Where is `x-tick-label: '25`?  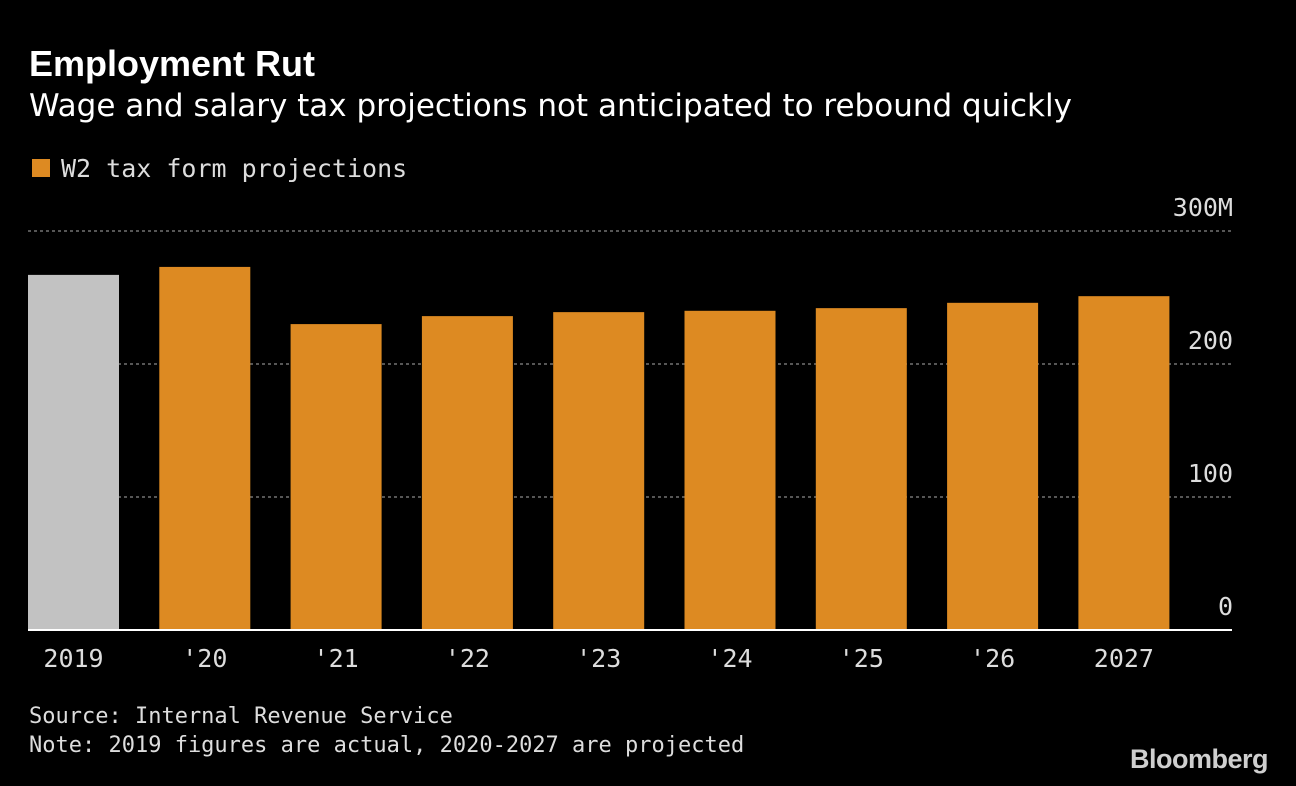
x-tick-label: '25 is located at coordinates (861, 658).